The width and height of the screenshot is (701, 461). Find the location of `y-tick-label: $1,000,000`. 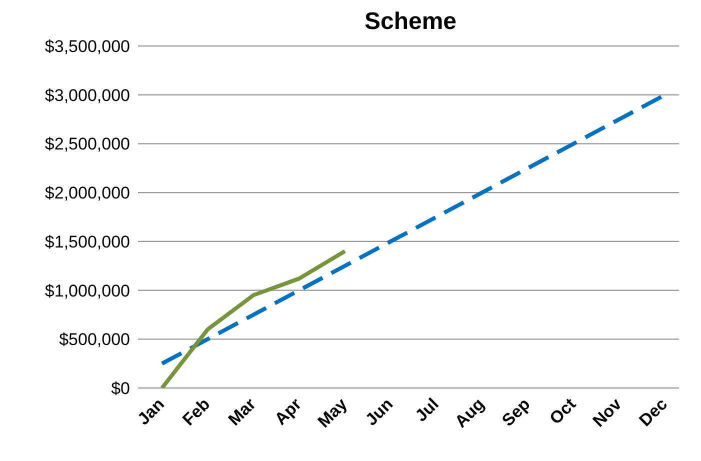

y-tick-label: $1,000,000 is located at coordinates (87, 290).